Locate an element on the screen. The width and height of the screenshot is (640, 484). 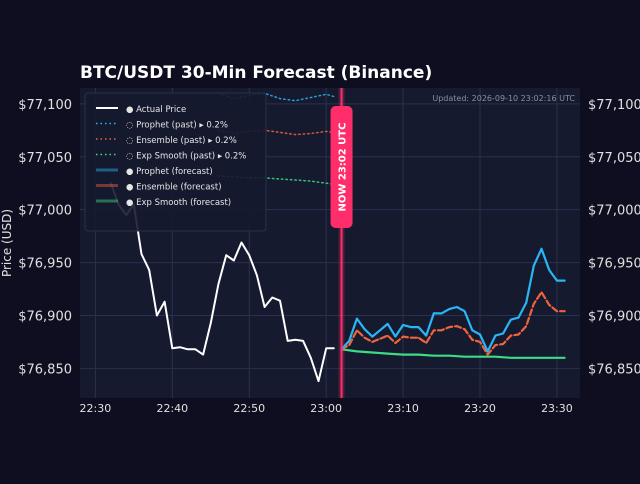
legend-label: ● Exp Smooth (forecast) is located at coordinates (178, 203).